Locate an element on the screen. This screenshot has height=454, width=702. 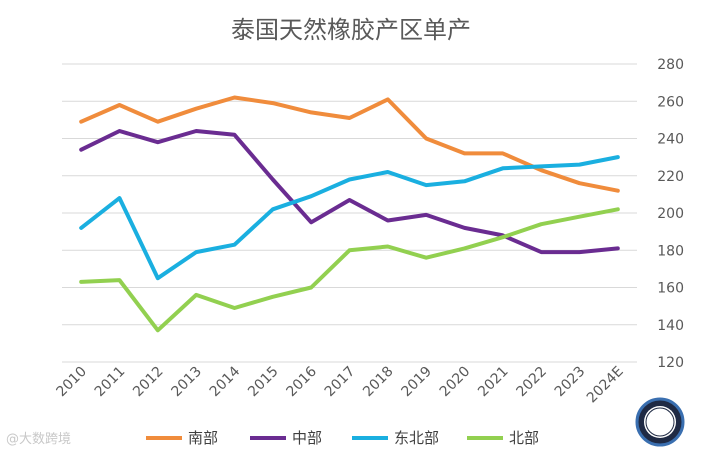
y-tick-label: 280 is located at coordinates (670, 65).